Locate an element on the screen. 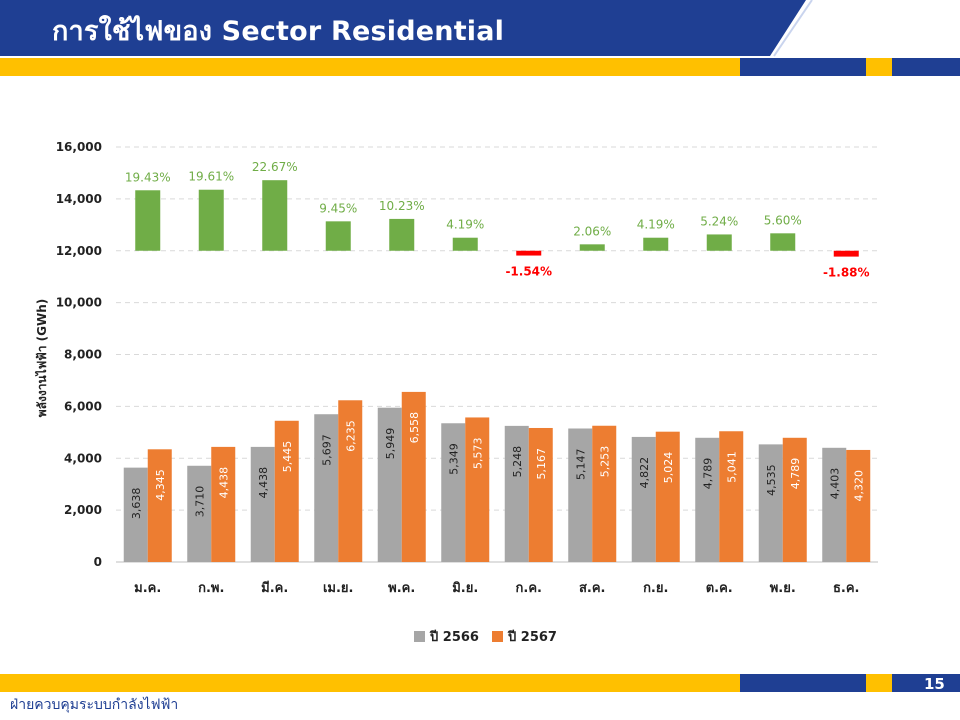 Image resolution: width=960 pixels, height=720 pixels. data-label-2566: 4,789 is located at coordinates (707, 474).